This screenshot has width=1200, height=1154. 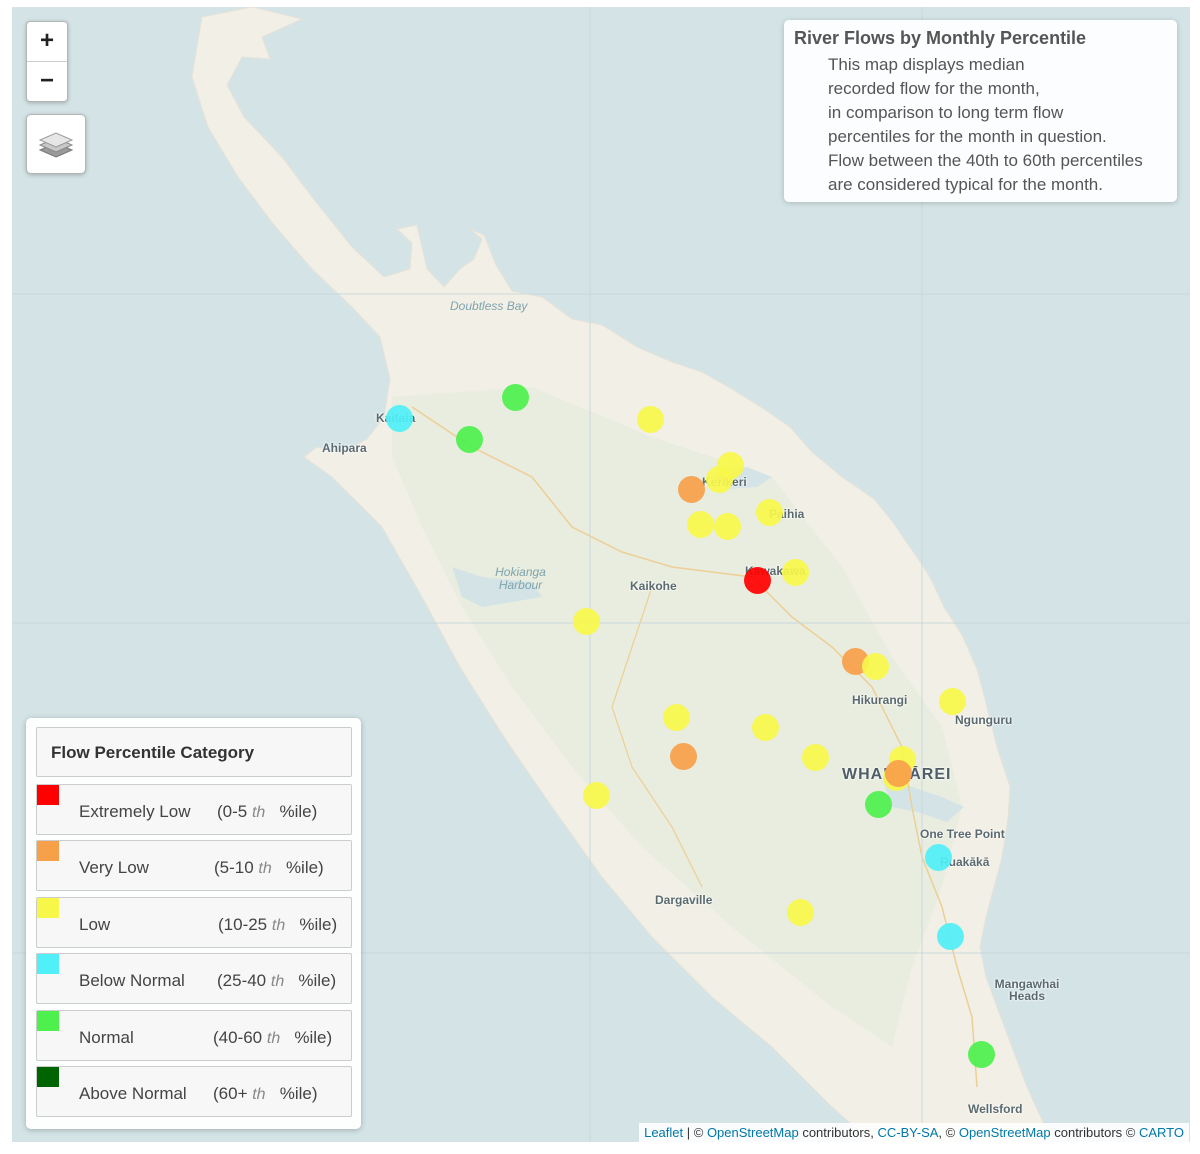 I want to click on legend-row: Below Normal (25-40 th %ile), so click(x=194, y=978).